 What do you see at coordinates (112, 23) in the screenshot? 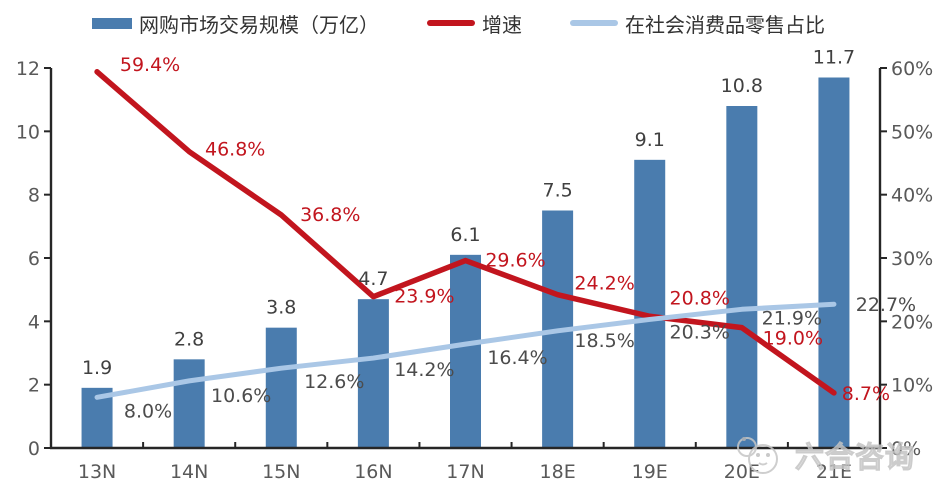
I see `bar-swatch-icon` at bounding box center [112, 23].